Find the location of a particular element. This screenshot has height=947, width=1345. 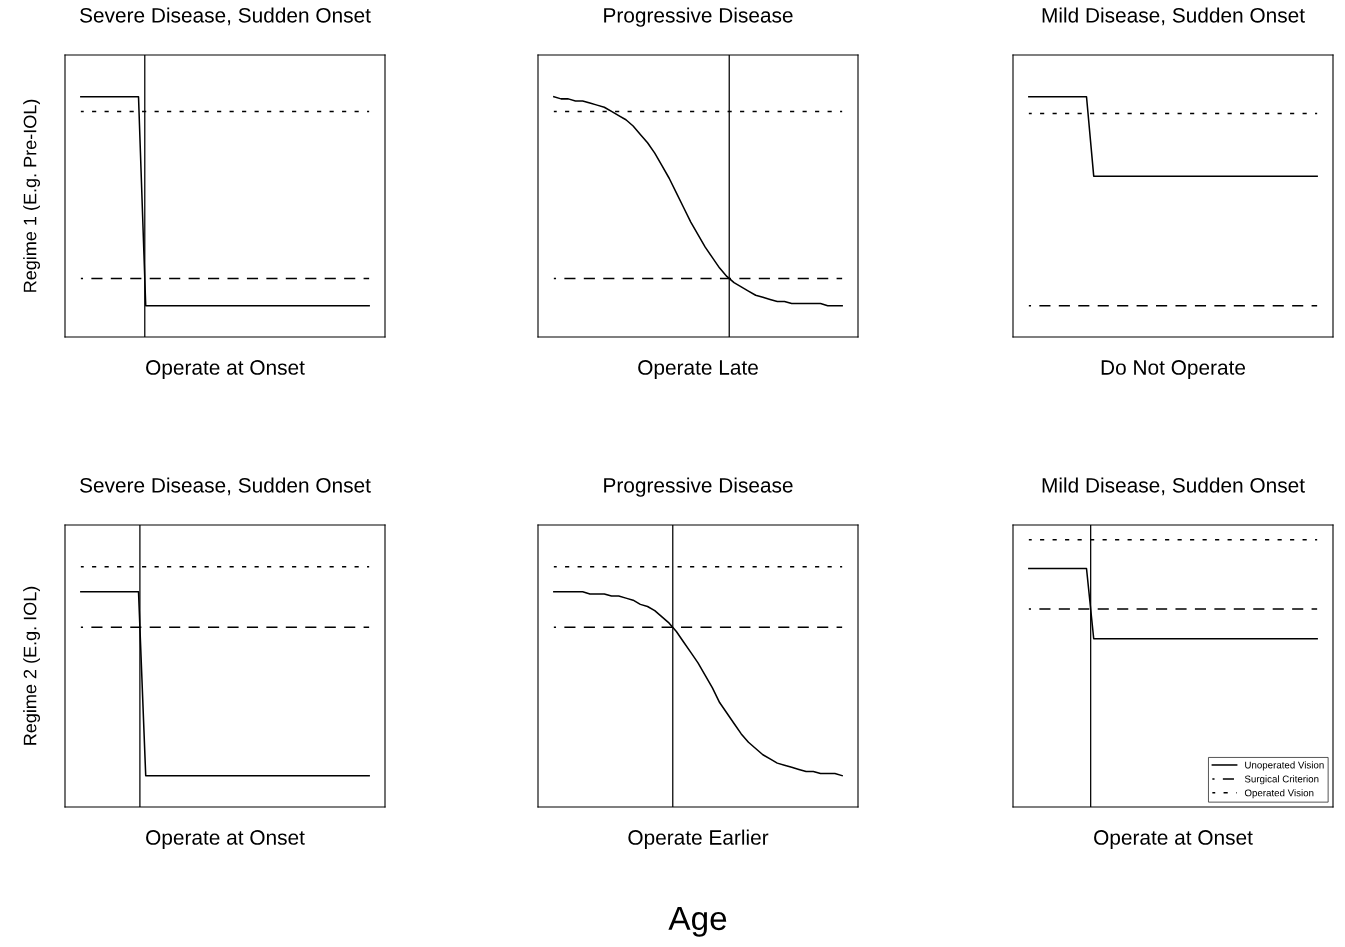

legend-label: Surgical Criterion is located at coordinates (1281, 780).